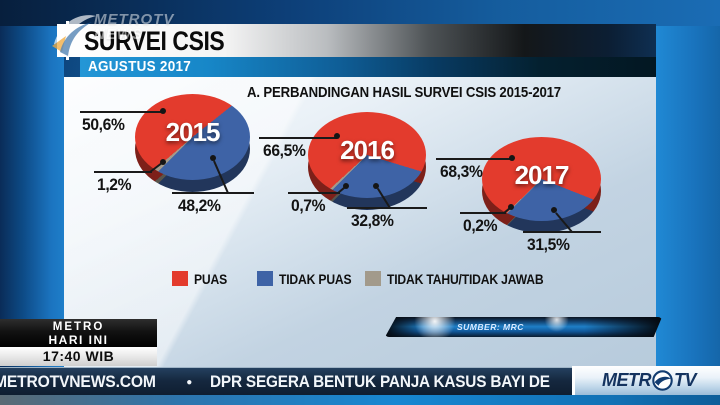 The image size is (720, 405). What do you see at coordinates (211, 279) in the screenshot?
I see `legend-label-puas: PUAS` at bounding box center [211, 279].